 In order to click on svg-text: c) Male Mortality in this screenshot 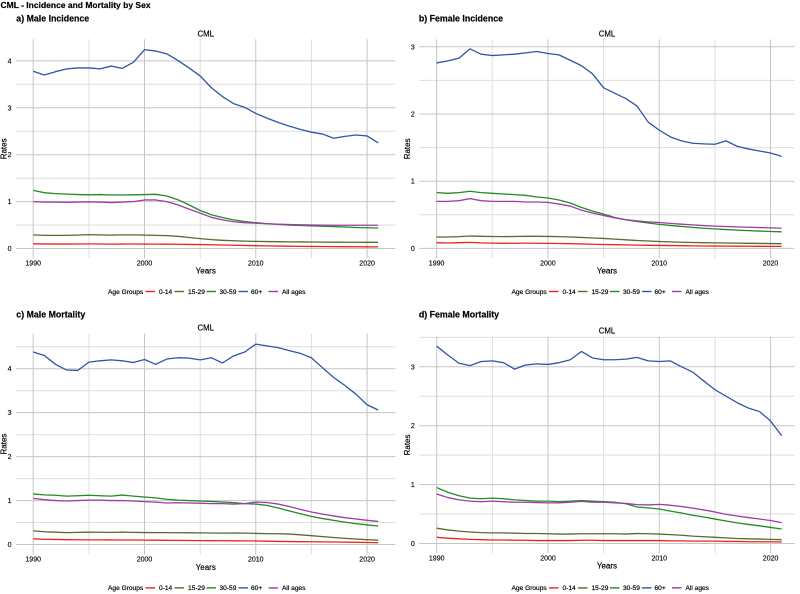, I will do `click(50, 314)`.